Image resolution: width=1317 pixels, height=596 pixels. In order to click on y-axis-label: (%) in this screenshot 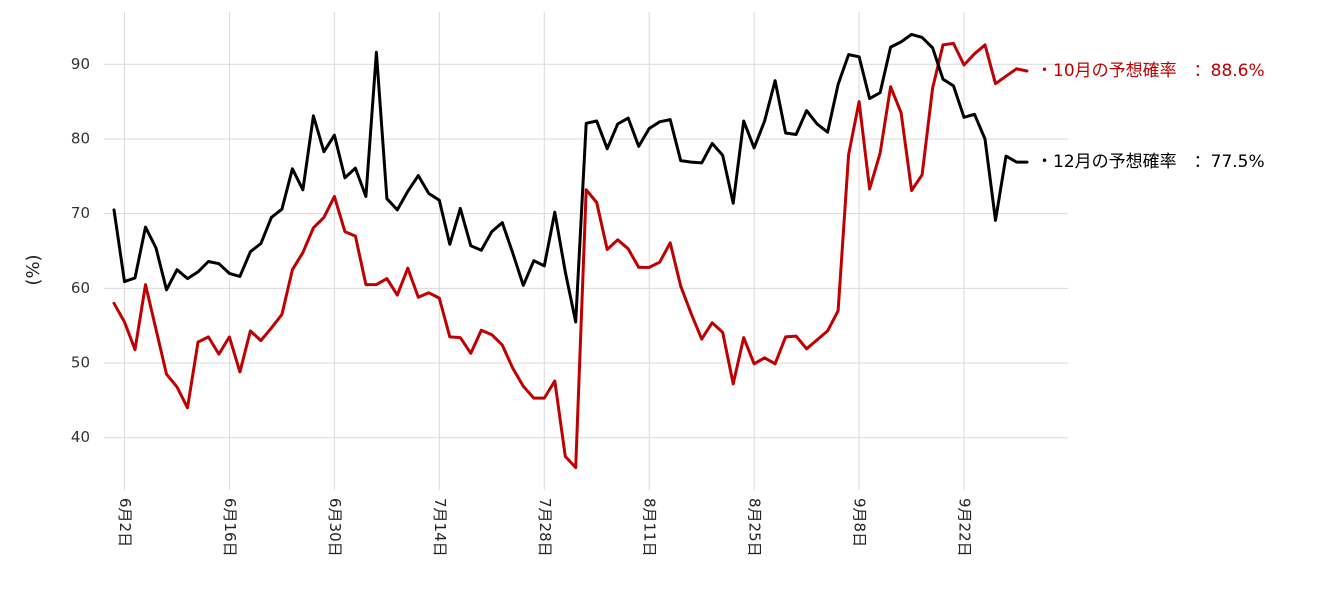, I will do `click(33, 269)`.